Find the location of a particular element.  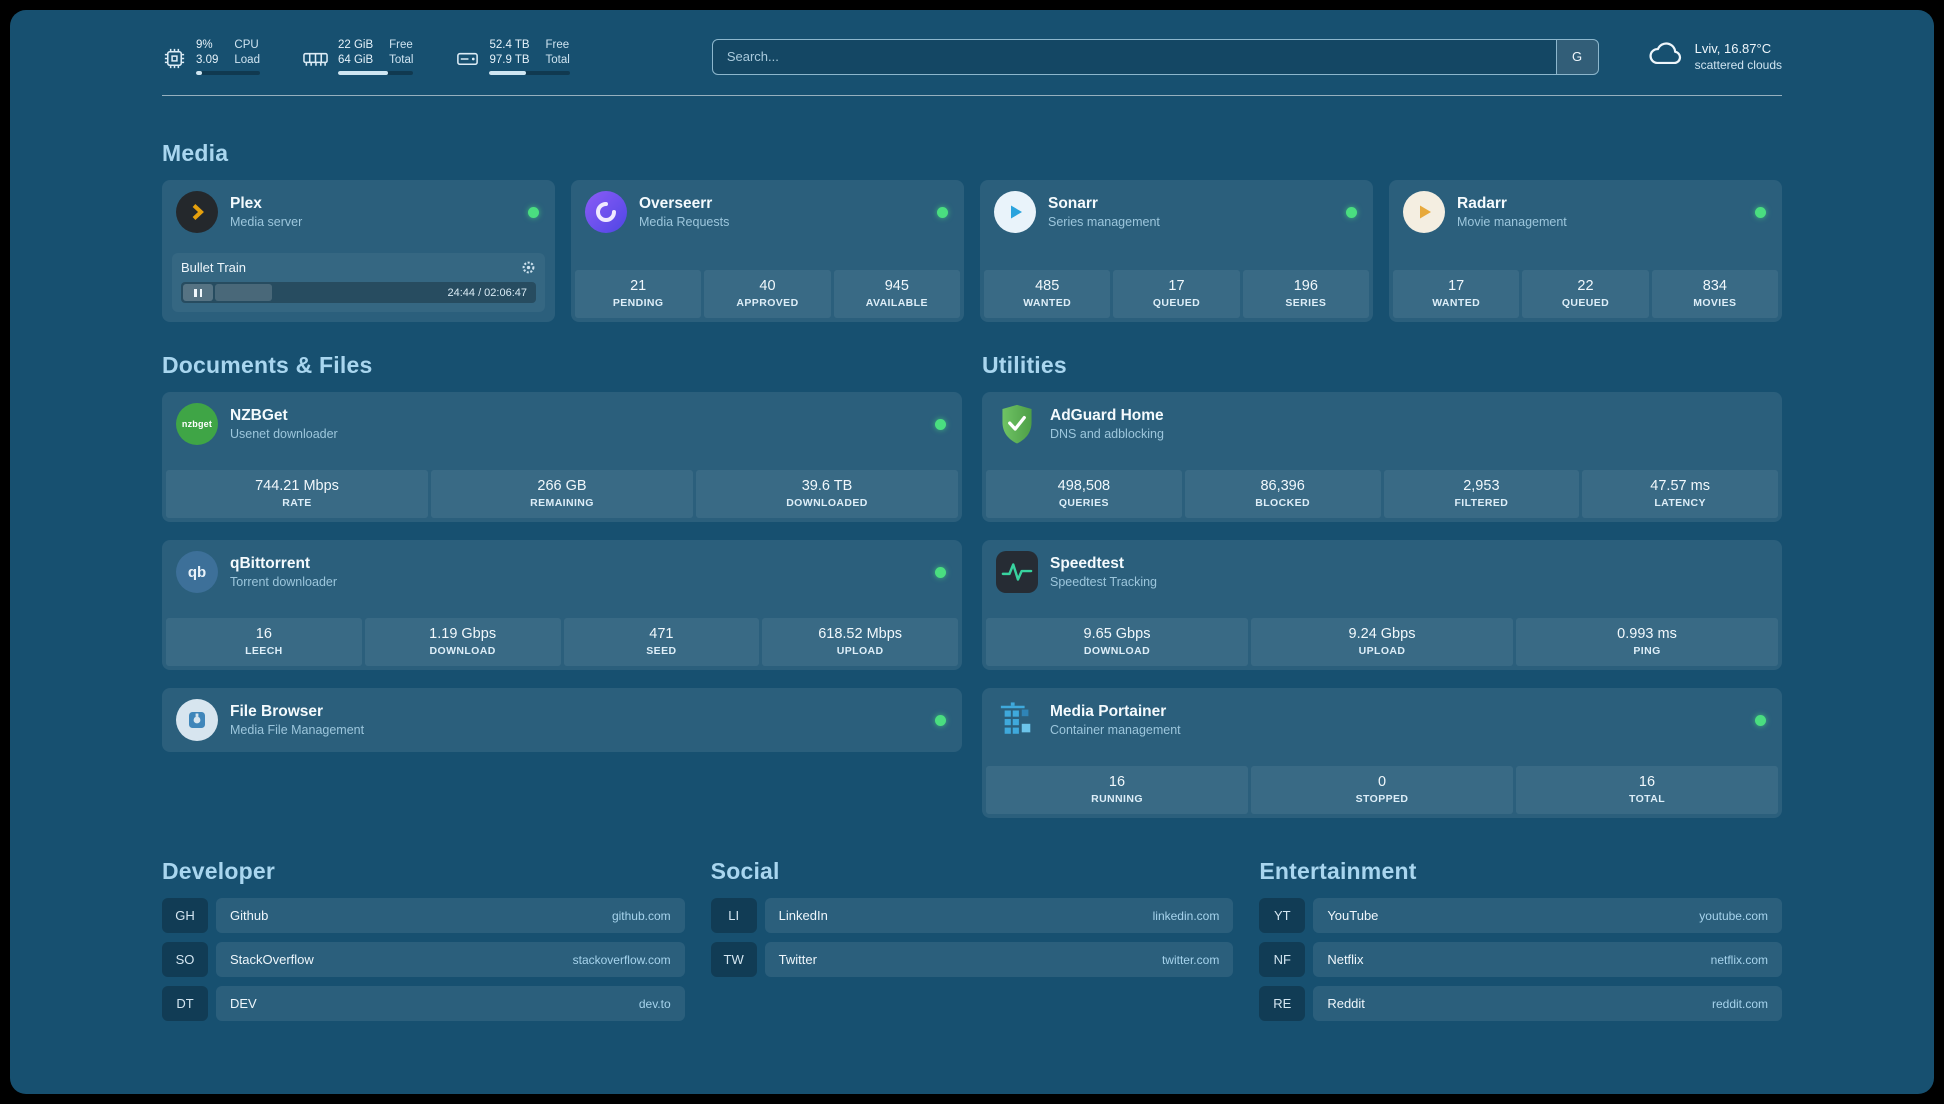

service-name: Sonarr is located at coordinates (1073, 203).